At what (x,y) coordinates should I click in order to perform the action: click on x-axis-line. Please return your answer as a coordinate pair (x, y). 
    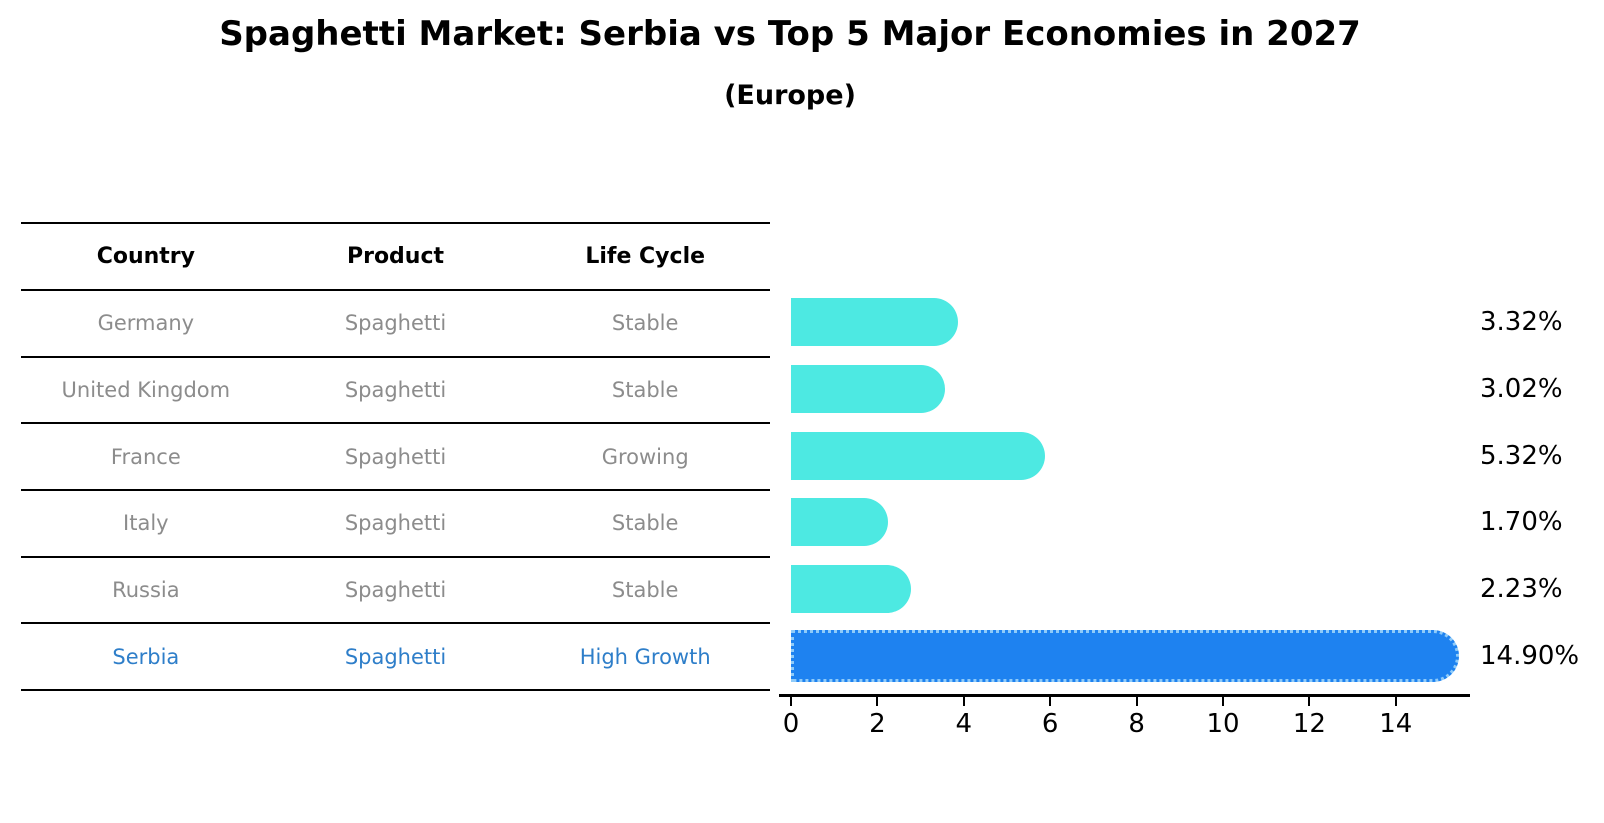
    Looking at the image, I should click on (1124, 695).